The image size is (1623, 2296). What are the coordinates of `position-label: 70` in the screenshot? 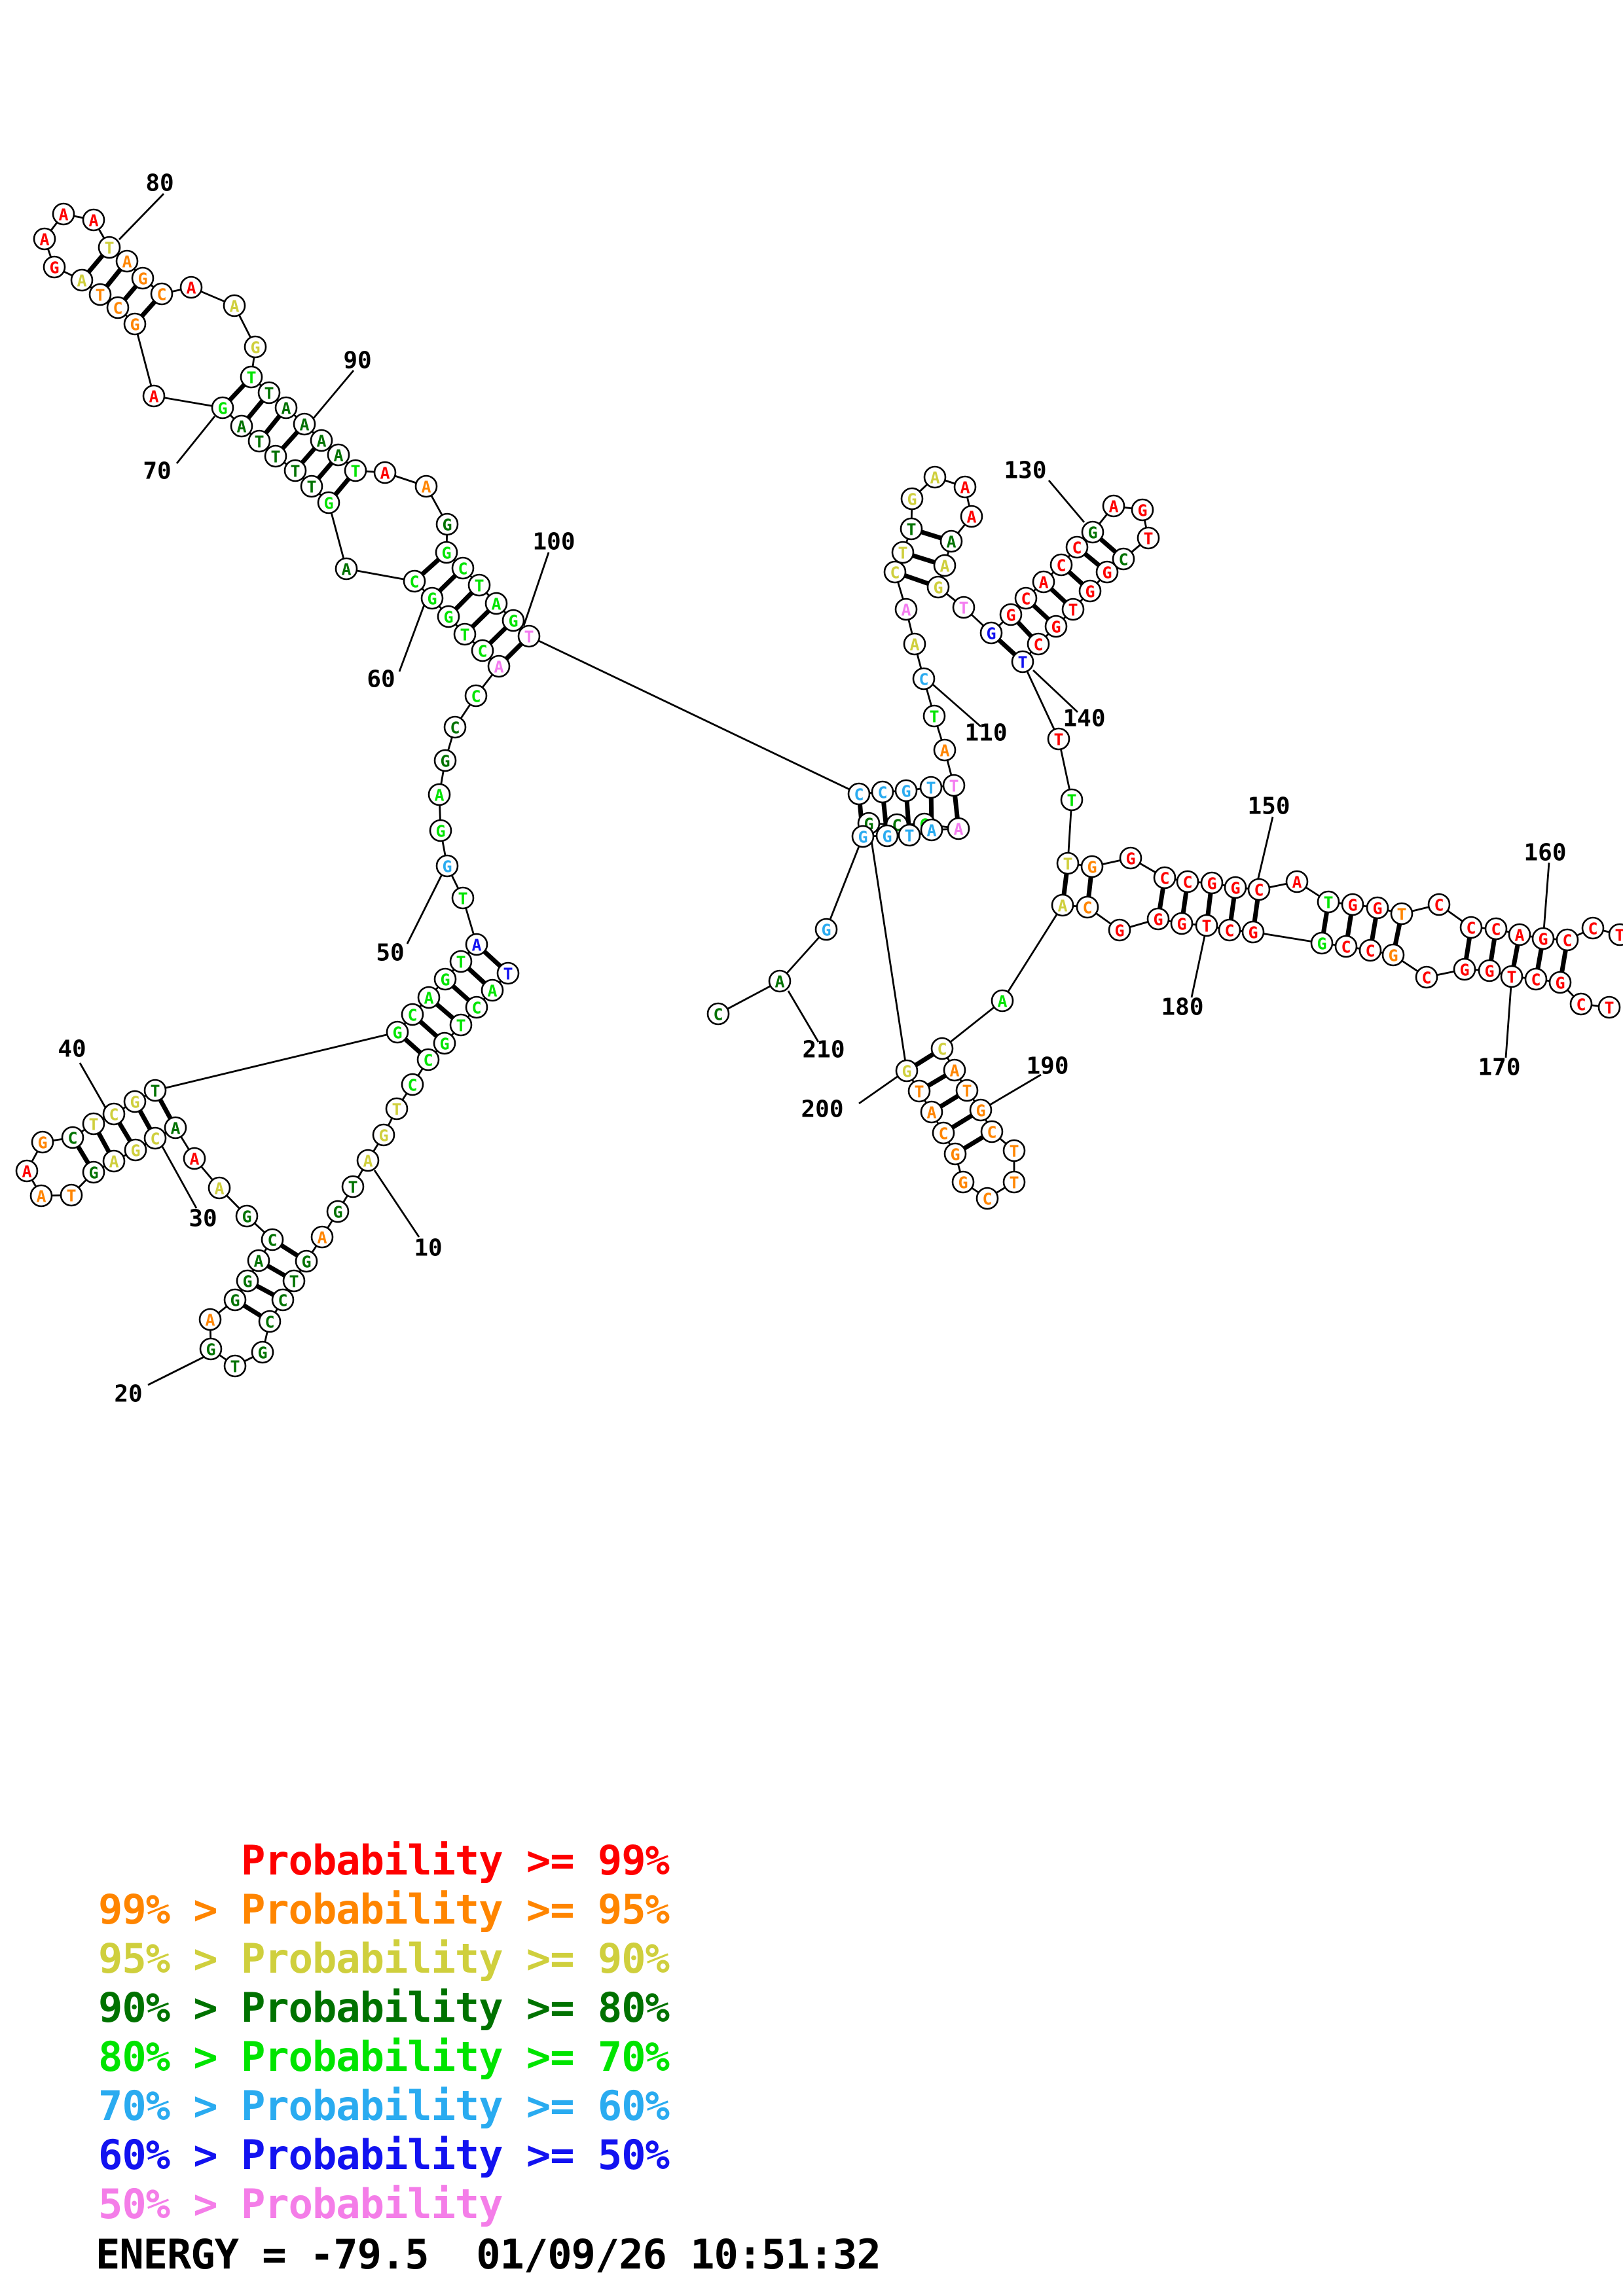 It's located at (157, 471).